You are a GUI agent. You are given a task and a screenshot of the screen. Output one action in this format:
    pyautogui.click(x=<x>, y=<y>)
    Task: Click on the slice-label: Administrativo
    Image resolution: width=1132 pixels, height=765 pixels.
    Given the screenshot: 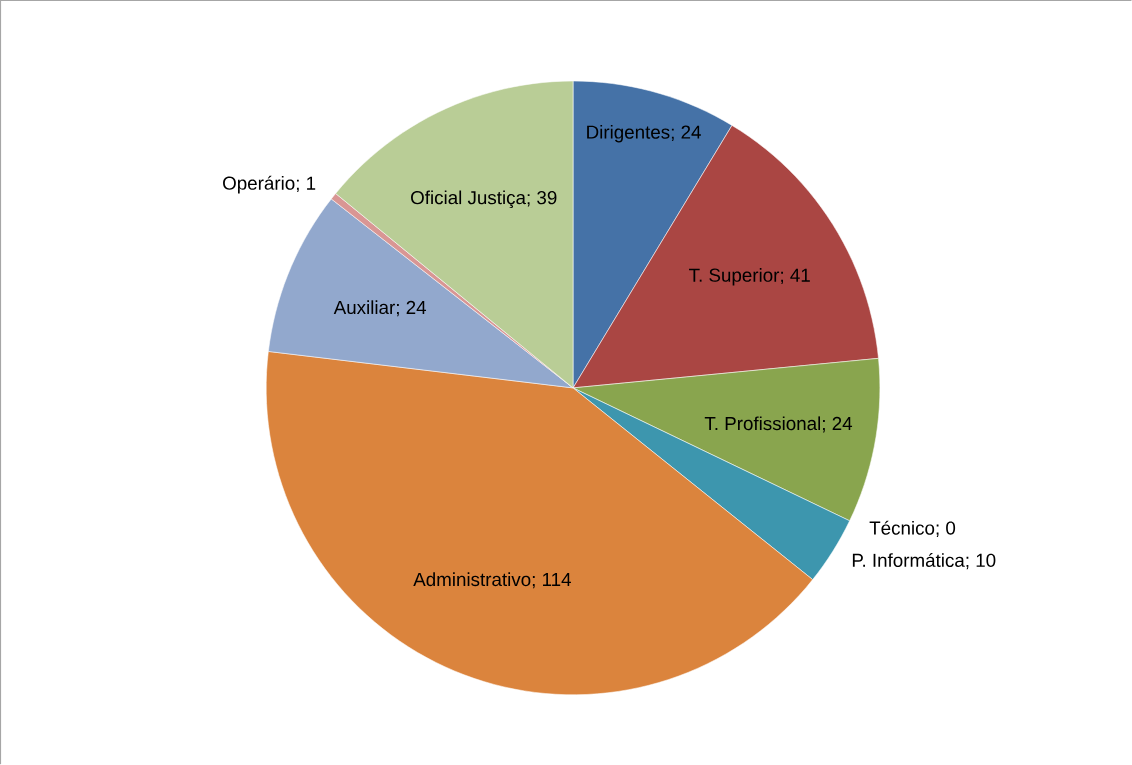 What is the action you would take?
    pyautogui.click(x=472, y=579)
    